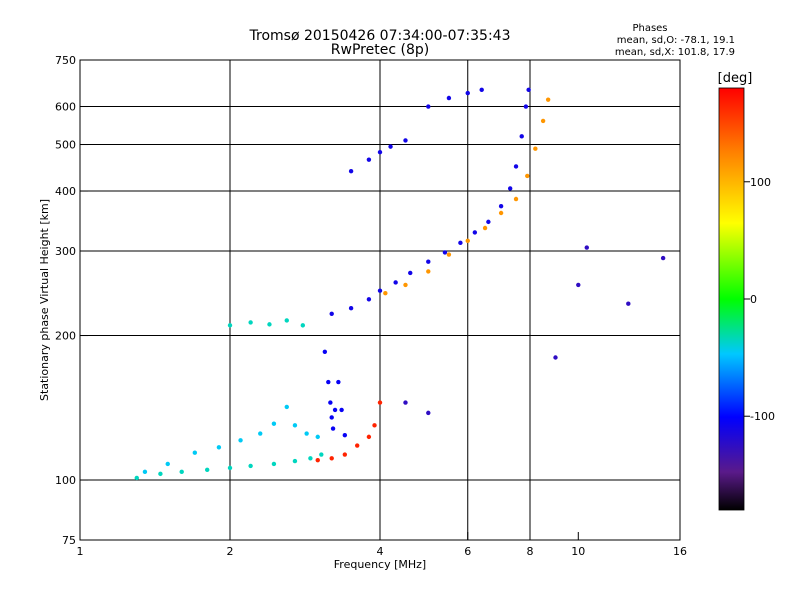  Describe the element at coordinates (759, 299) in the screenshot. I see `colorbar-ticks: -100 0 100` at that location.